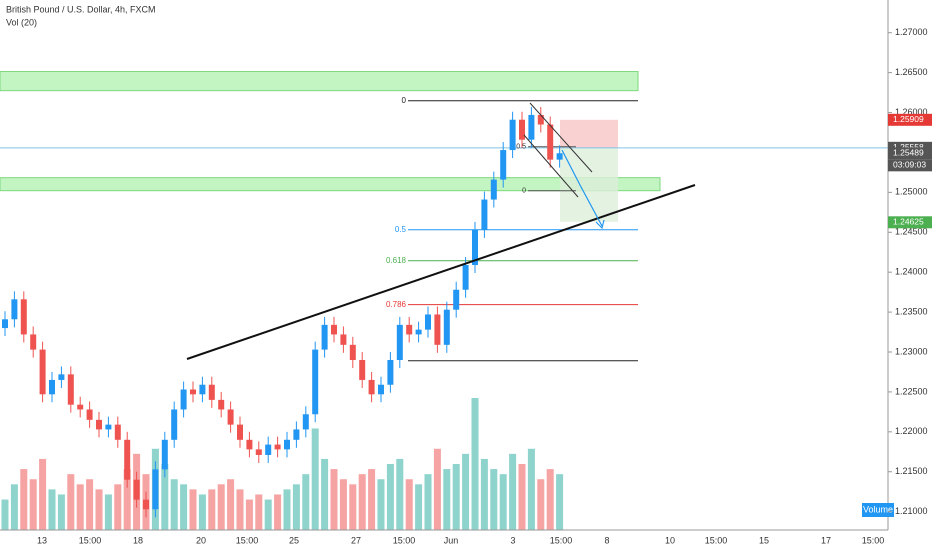 This screenshot has width=932, height=550. Describe the element at coordinates (911, 112) in the screenshot. I see `y-tick-label: 1.26000` at that location.